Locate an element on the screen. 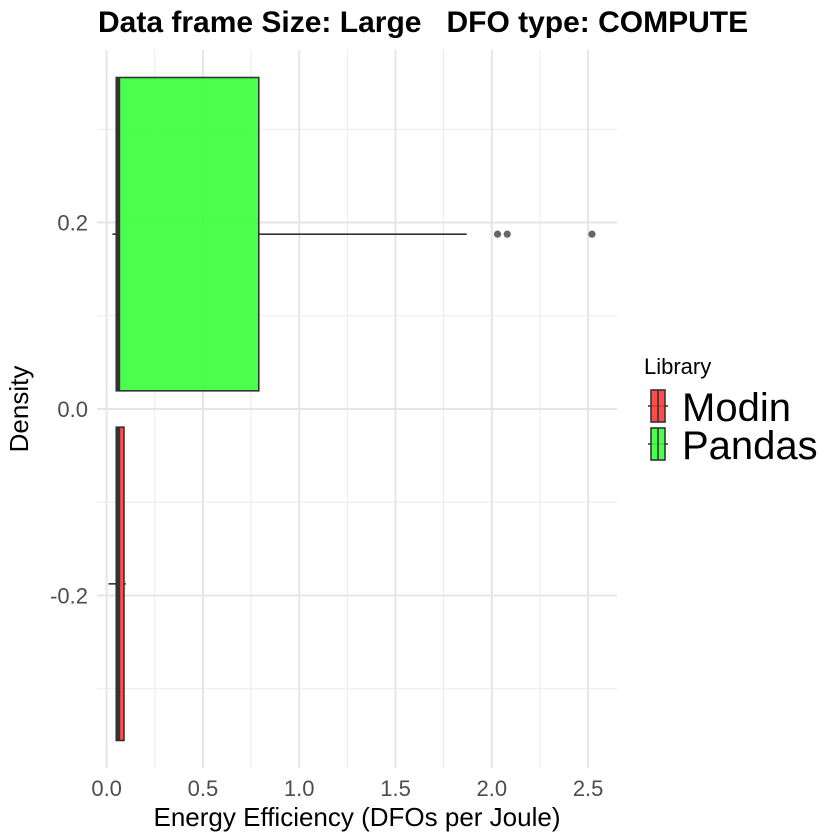 Image resolution: width=840 pixels, height=840 pixels. y-tick-label: 0.2 is located at coordinates (72, 223).